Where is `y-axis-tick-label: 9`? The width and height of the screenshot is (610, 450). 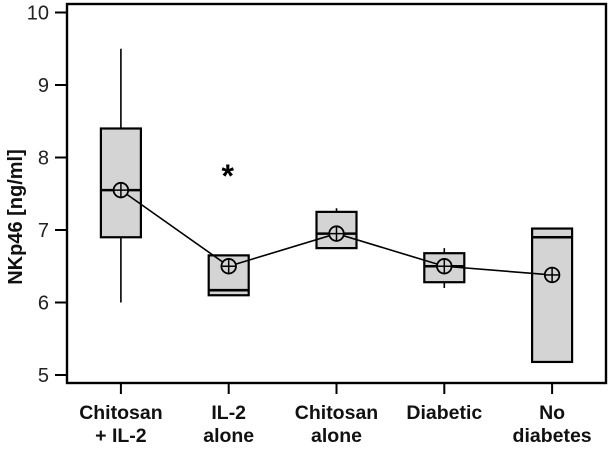 y-axis-tick-label: 9 is located at coordinates (43, 86).